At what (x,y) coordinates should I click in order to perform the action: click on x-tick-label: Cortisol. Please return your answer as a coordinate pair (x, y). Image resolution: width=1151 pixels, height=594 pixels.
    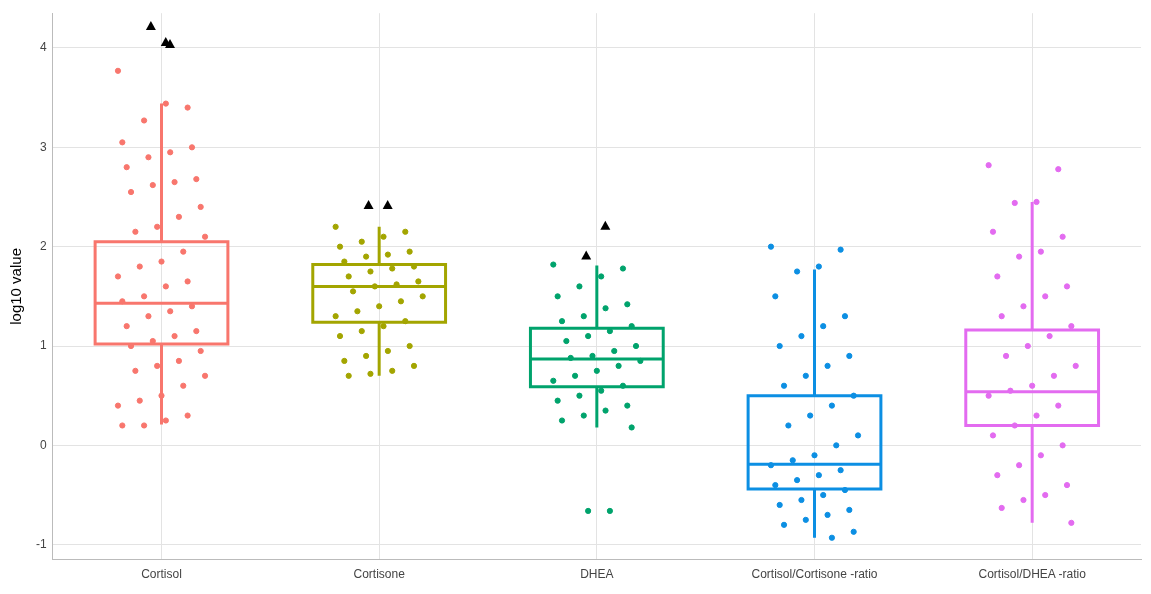
    Looking at the image, I should click on (161, 574).